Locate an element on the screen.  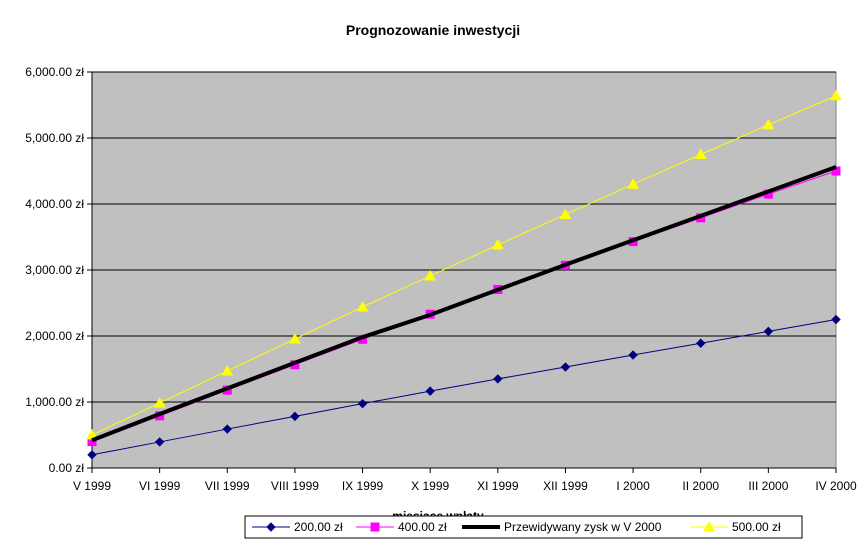
legend-label: Przewidywany zysk w V 2000 is located at coordinates (583, 527).